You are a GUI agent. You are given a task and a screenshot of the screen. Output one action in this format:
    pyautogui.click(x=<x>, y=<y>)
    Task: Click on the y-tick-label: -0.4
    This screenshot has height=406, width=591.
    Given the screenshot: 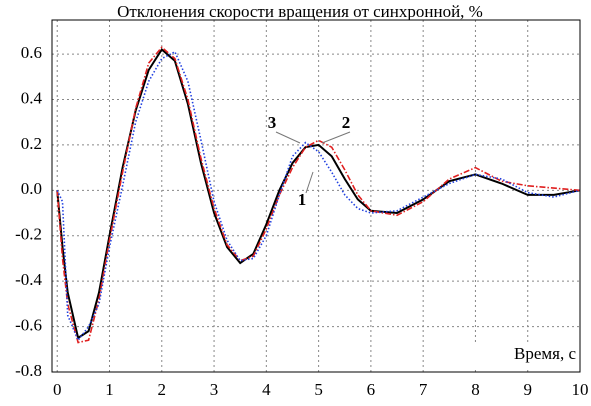 What is the action you would take?
    pyautogui.click(x=28, y=279)
    